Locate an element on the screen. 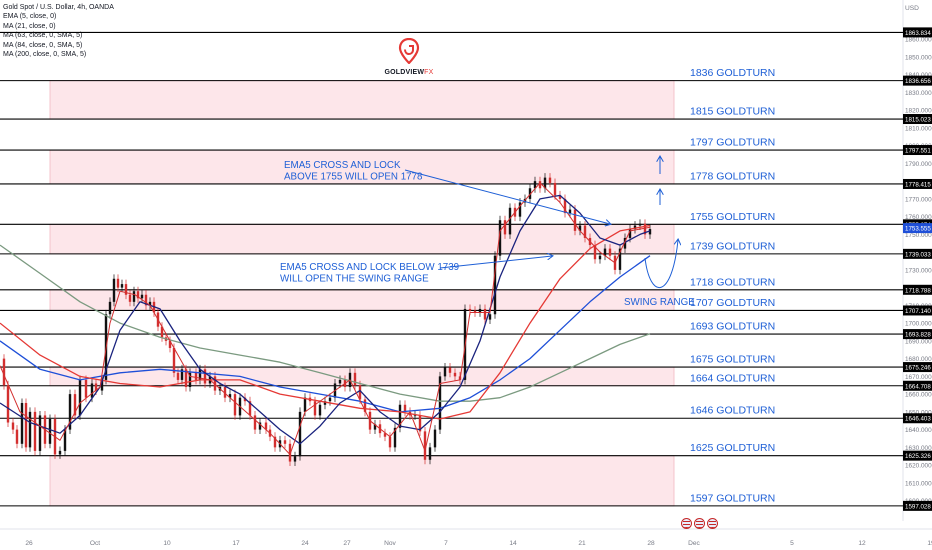  y-tick-label: 1790.000 is located at coordinates (918, 164).